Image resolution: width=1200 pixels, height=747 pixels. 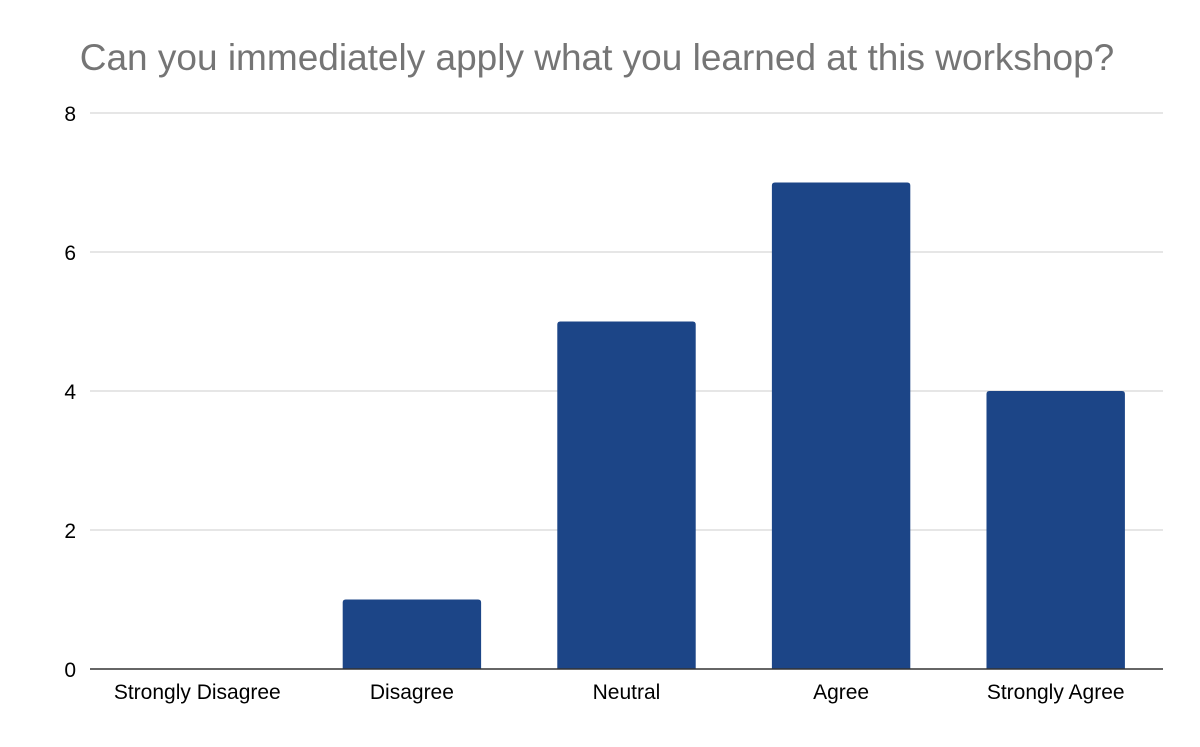 I want to click on bar-agree, so click(x=841, y=425).